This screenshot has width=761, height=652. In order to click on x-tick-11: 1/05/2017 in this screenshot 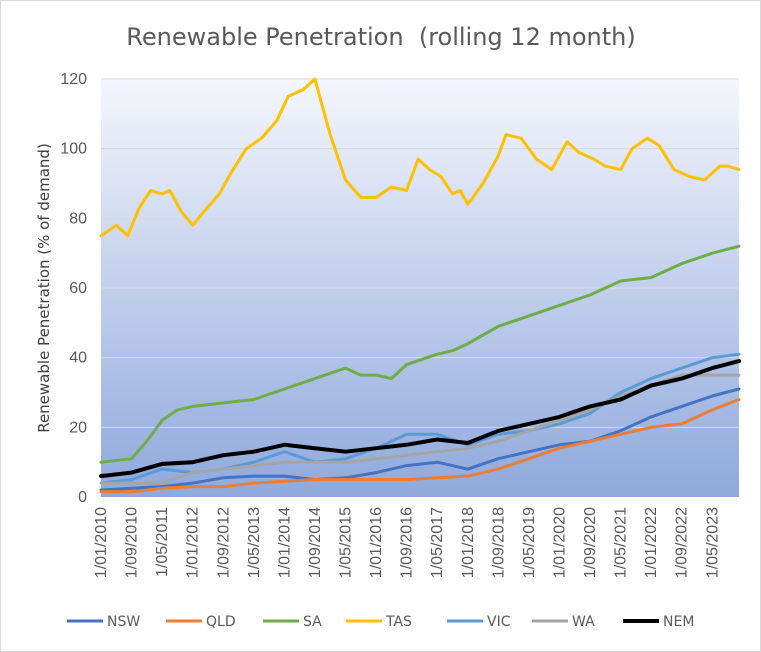, I will do `click(437, 542)`.